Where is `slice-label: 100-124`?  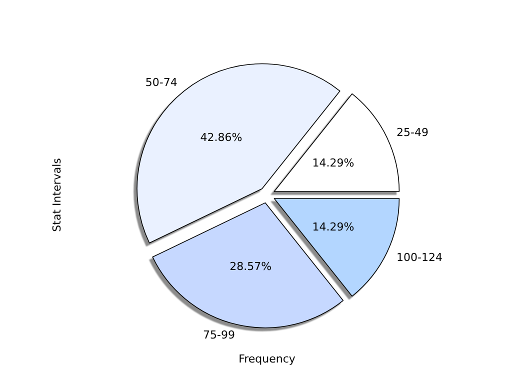
slice-label: 100-124 is located at coordinates (419, 257).